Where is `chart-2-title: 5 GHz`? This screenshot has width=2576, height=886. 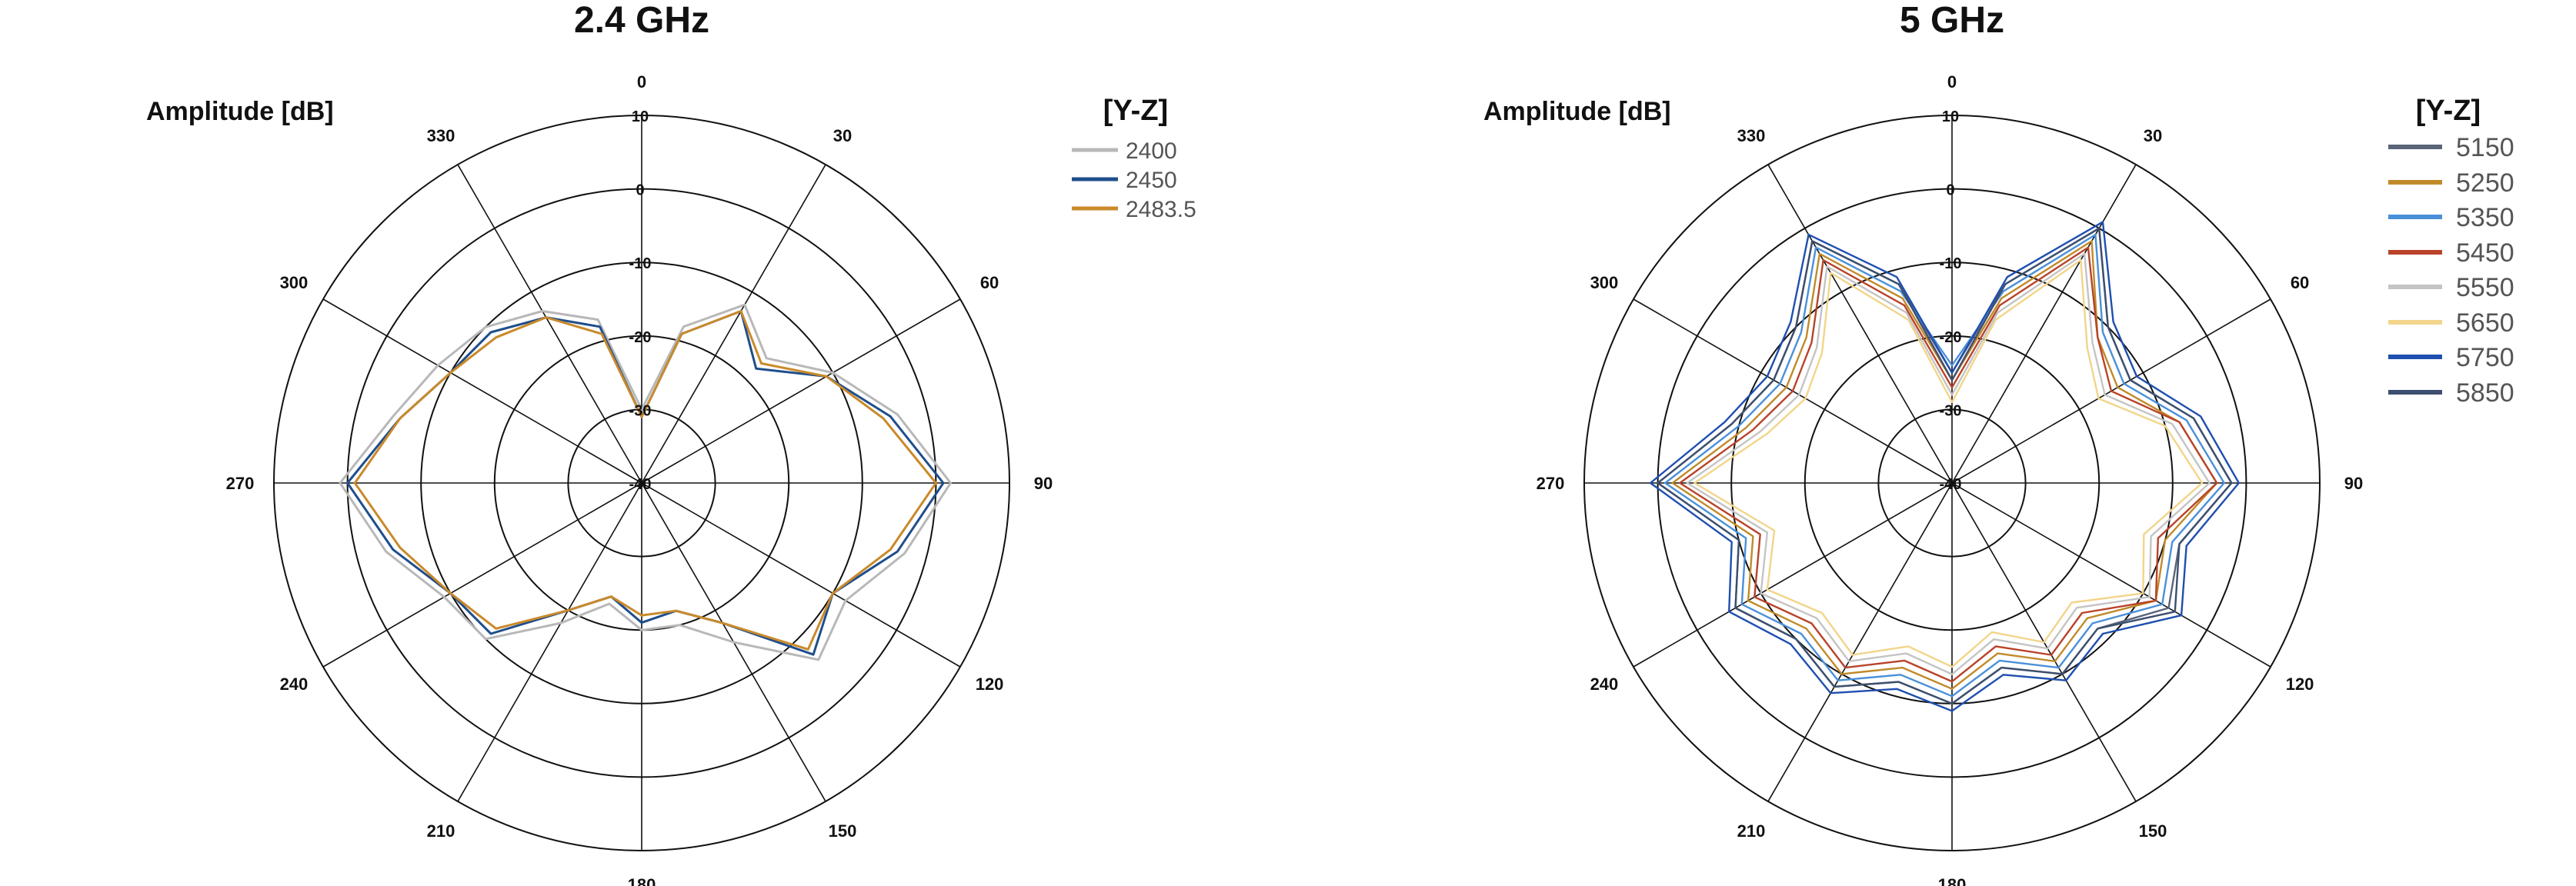
chart-2-title: 5 GHz is located at coordinates (1952, 20).